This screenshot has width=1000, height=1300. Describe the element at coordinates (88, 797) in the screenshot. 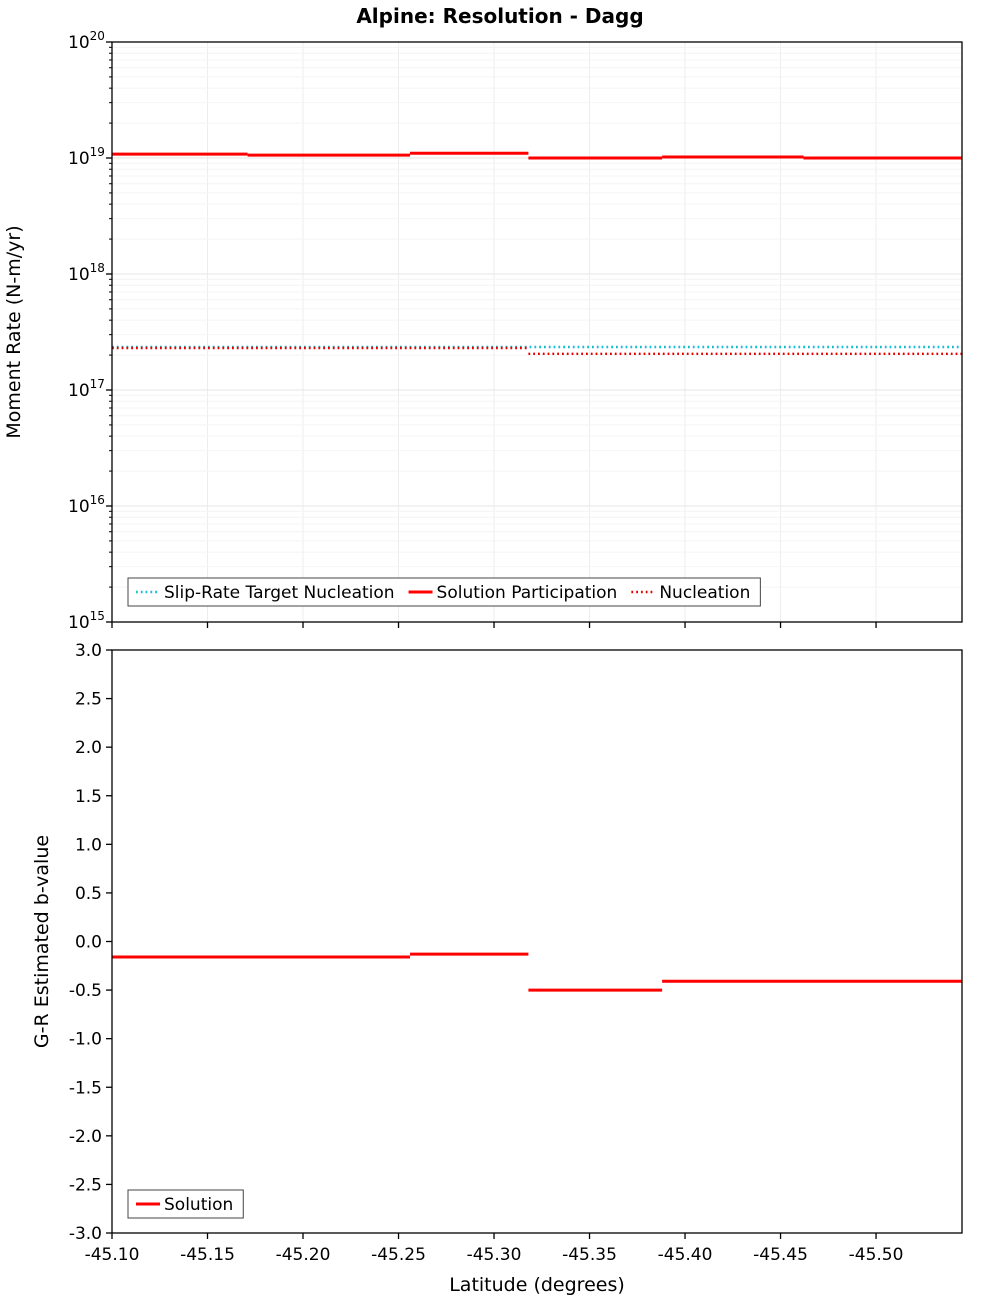

I see `svg-text: 1.5` at that location.